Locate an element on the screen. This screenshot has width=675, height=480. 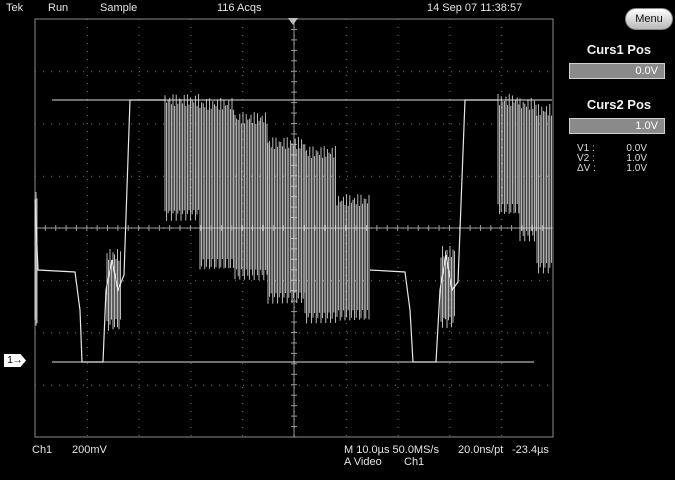
acq-count: 116 Acqs is located at coordinates (239, 8).